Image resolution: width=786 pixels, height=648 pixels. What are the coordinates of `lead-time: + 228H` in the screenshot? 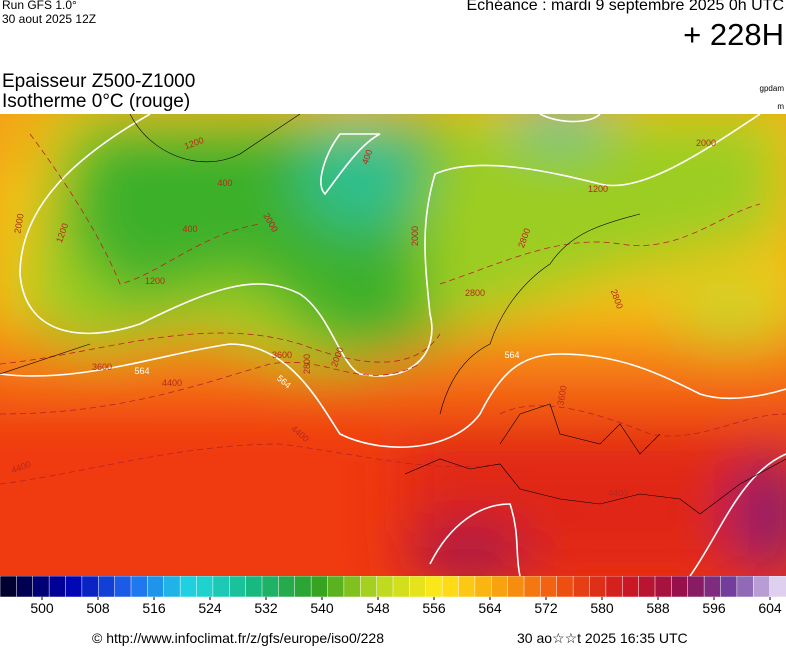 It's located at (733, 34).